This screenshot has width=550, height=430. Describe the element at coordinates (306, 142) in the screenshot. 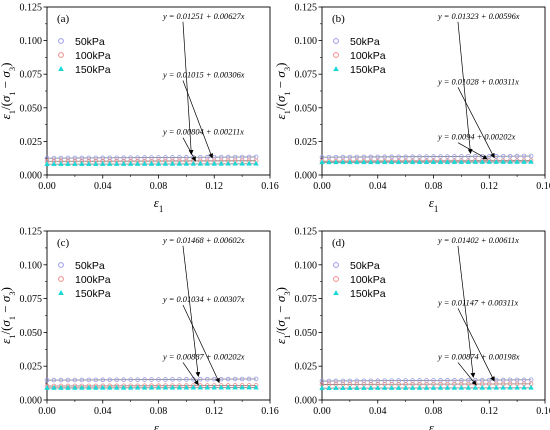

I see `y-tick-label: 0.025` at that location.